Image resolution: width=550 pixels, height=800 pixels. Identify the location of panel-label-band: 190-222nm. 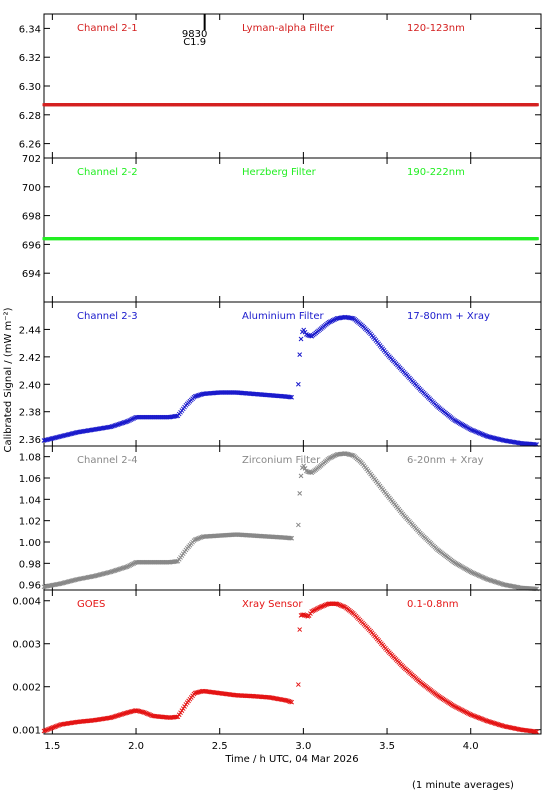
(436, 172).